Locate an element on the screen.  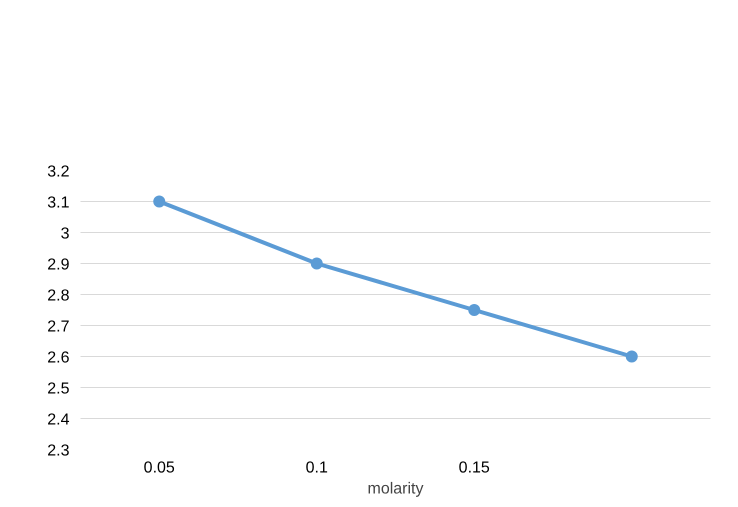
y-tick-label: 3.2 is located at coordinates (58, 172).